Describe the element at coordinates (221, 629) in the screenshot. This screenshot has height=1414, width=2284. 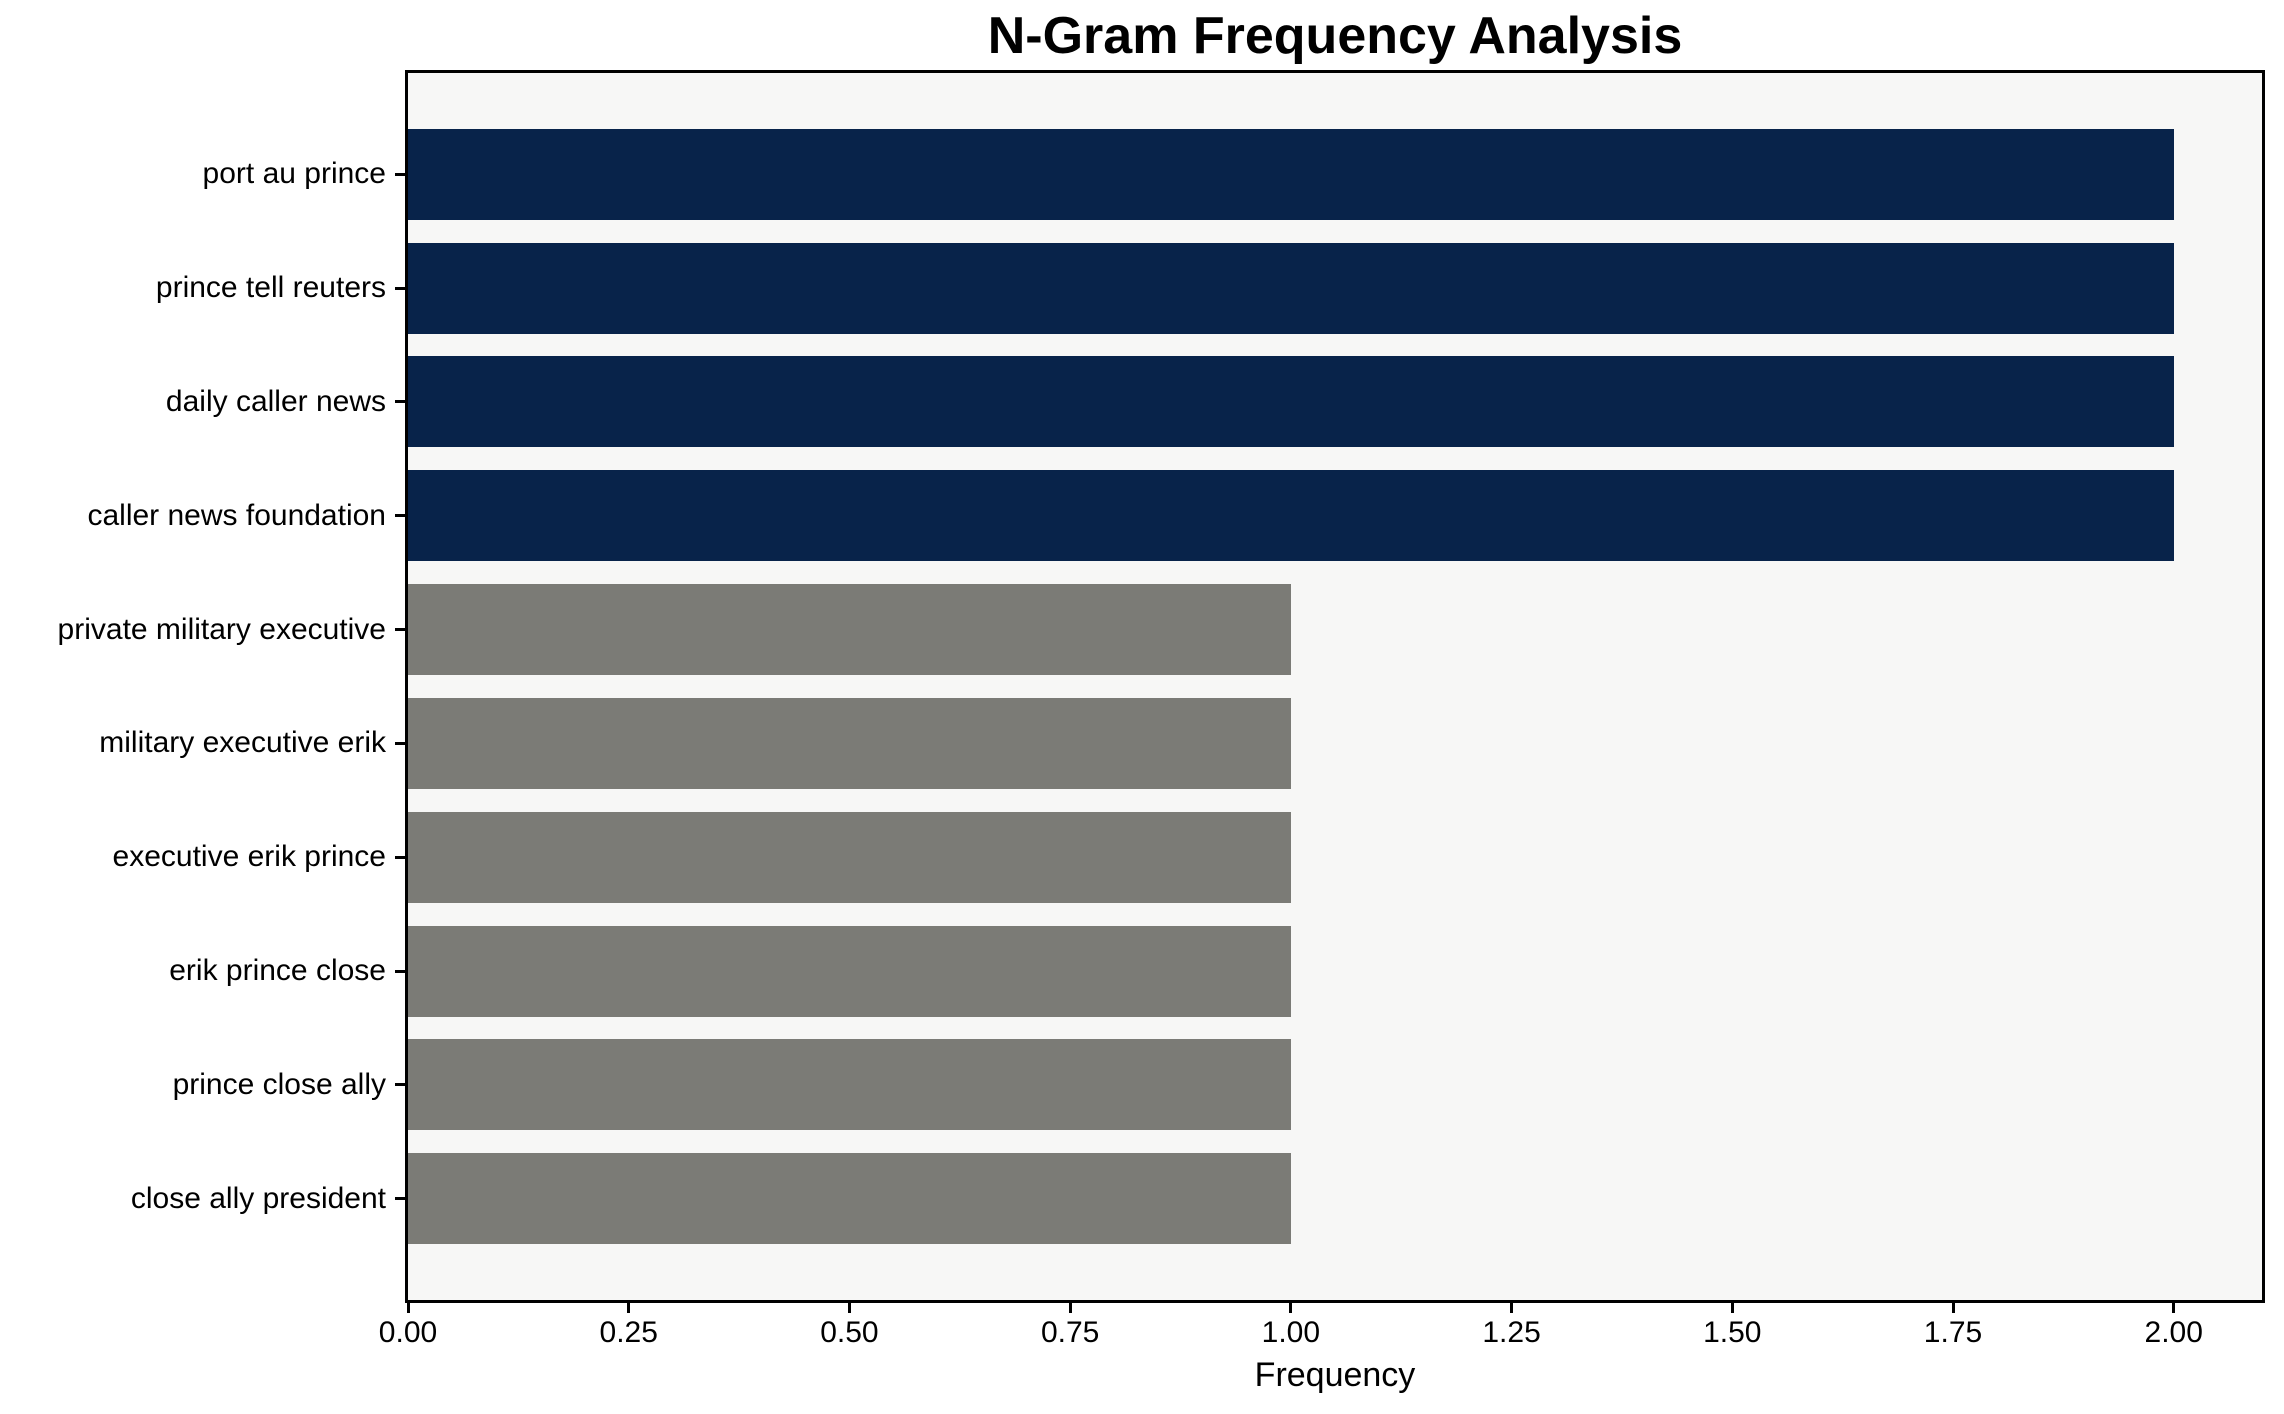
I see `y-tick-label: private military executive` at that location.